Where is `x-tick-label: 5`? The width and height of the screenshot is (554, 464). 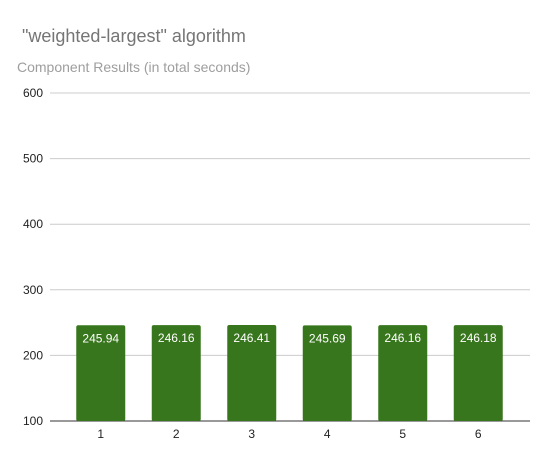
x-tick-label: 5 is located at coordinates (402, 434).